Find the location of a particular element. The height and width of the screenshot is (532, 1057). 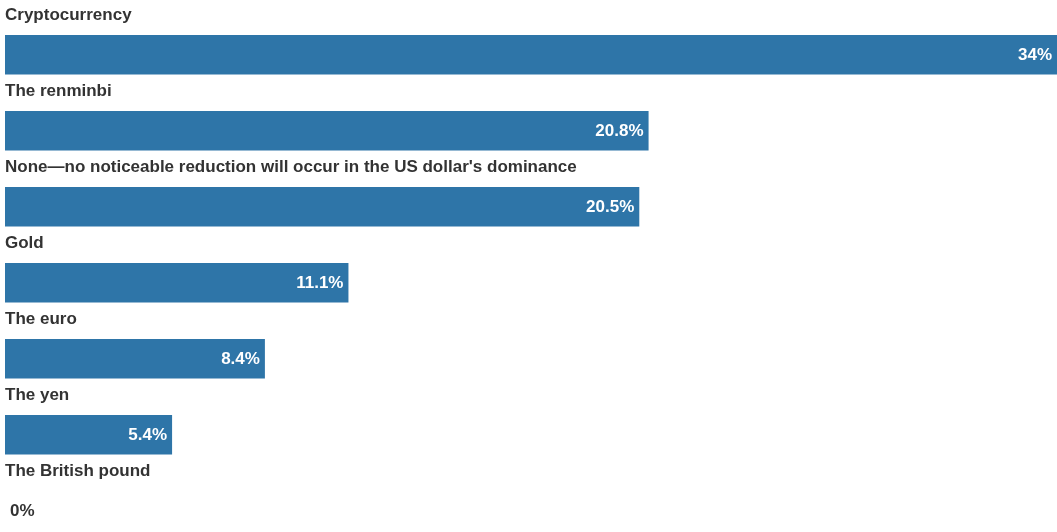

y-tick-label: Gold is located at coordinates (24, 243).